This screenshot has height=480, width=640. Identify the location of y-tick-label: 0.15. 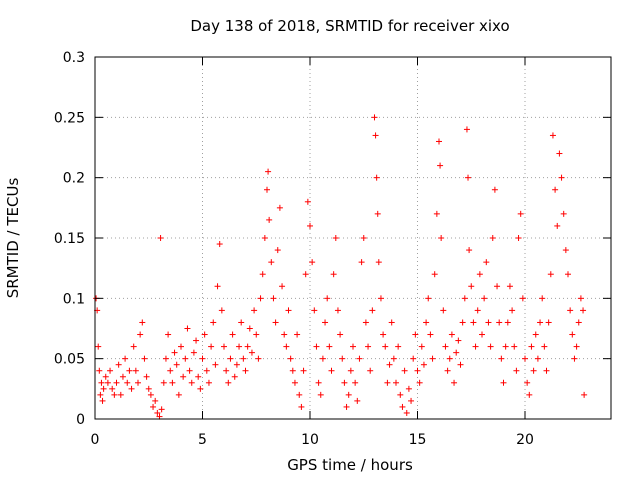
(69, 239).